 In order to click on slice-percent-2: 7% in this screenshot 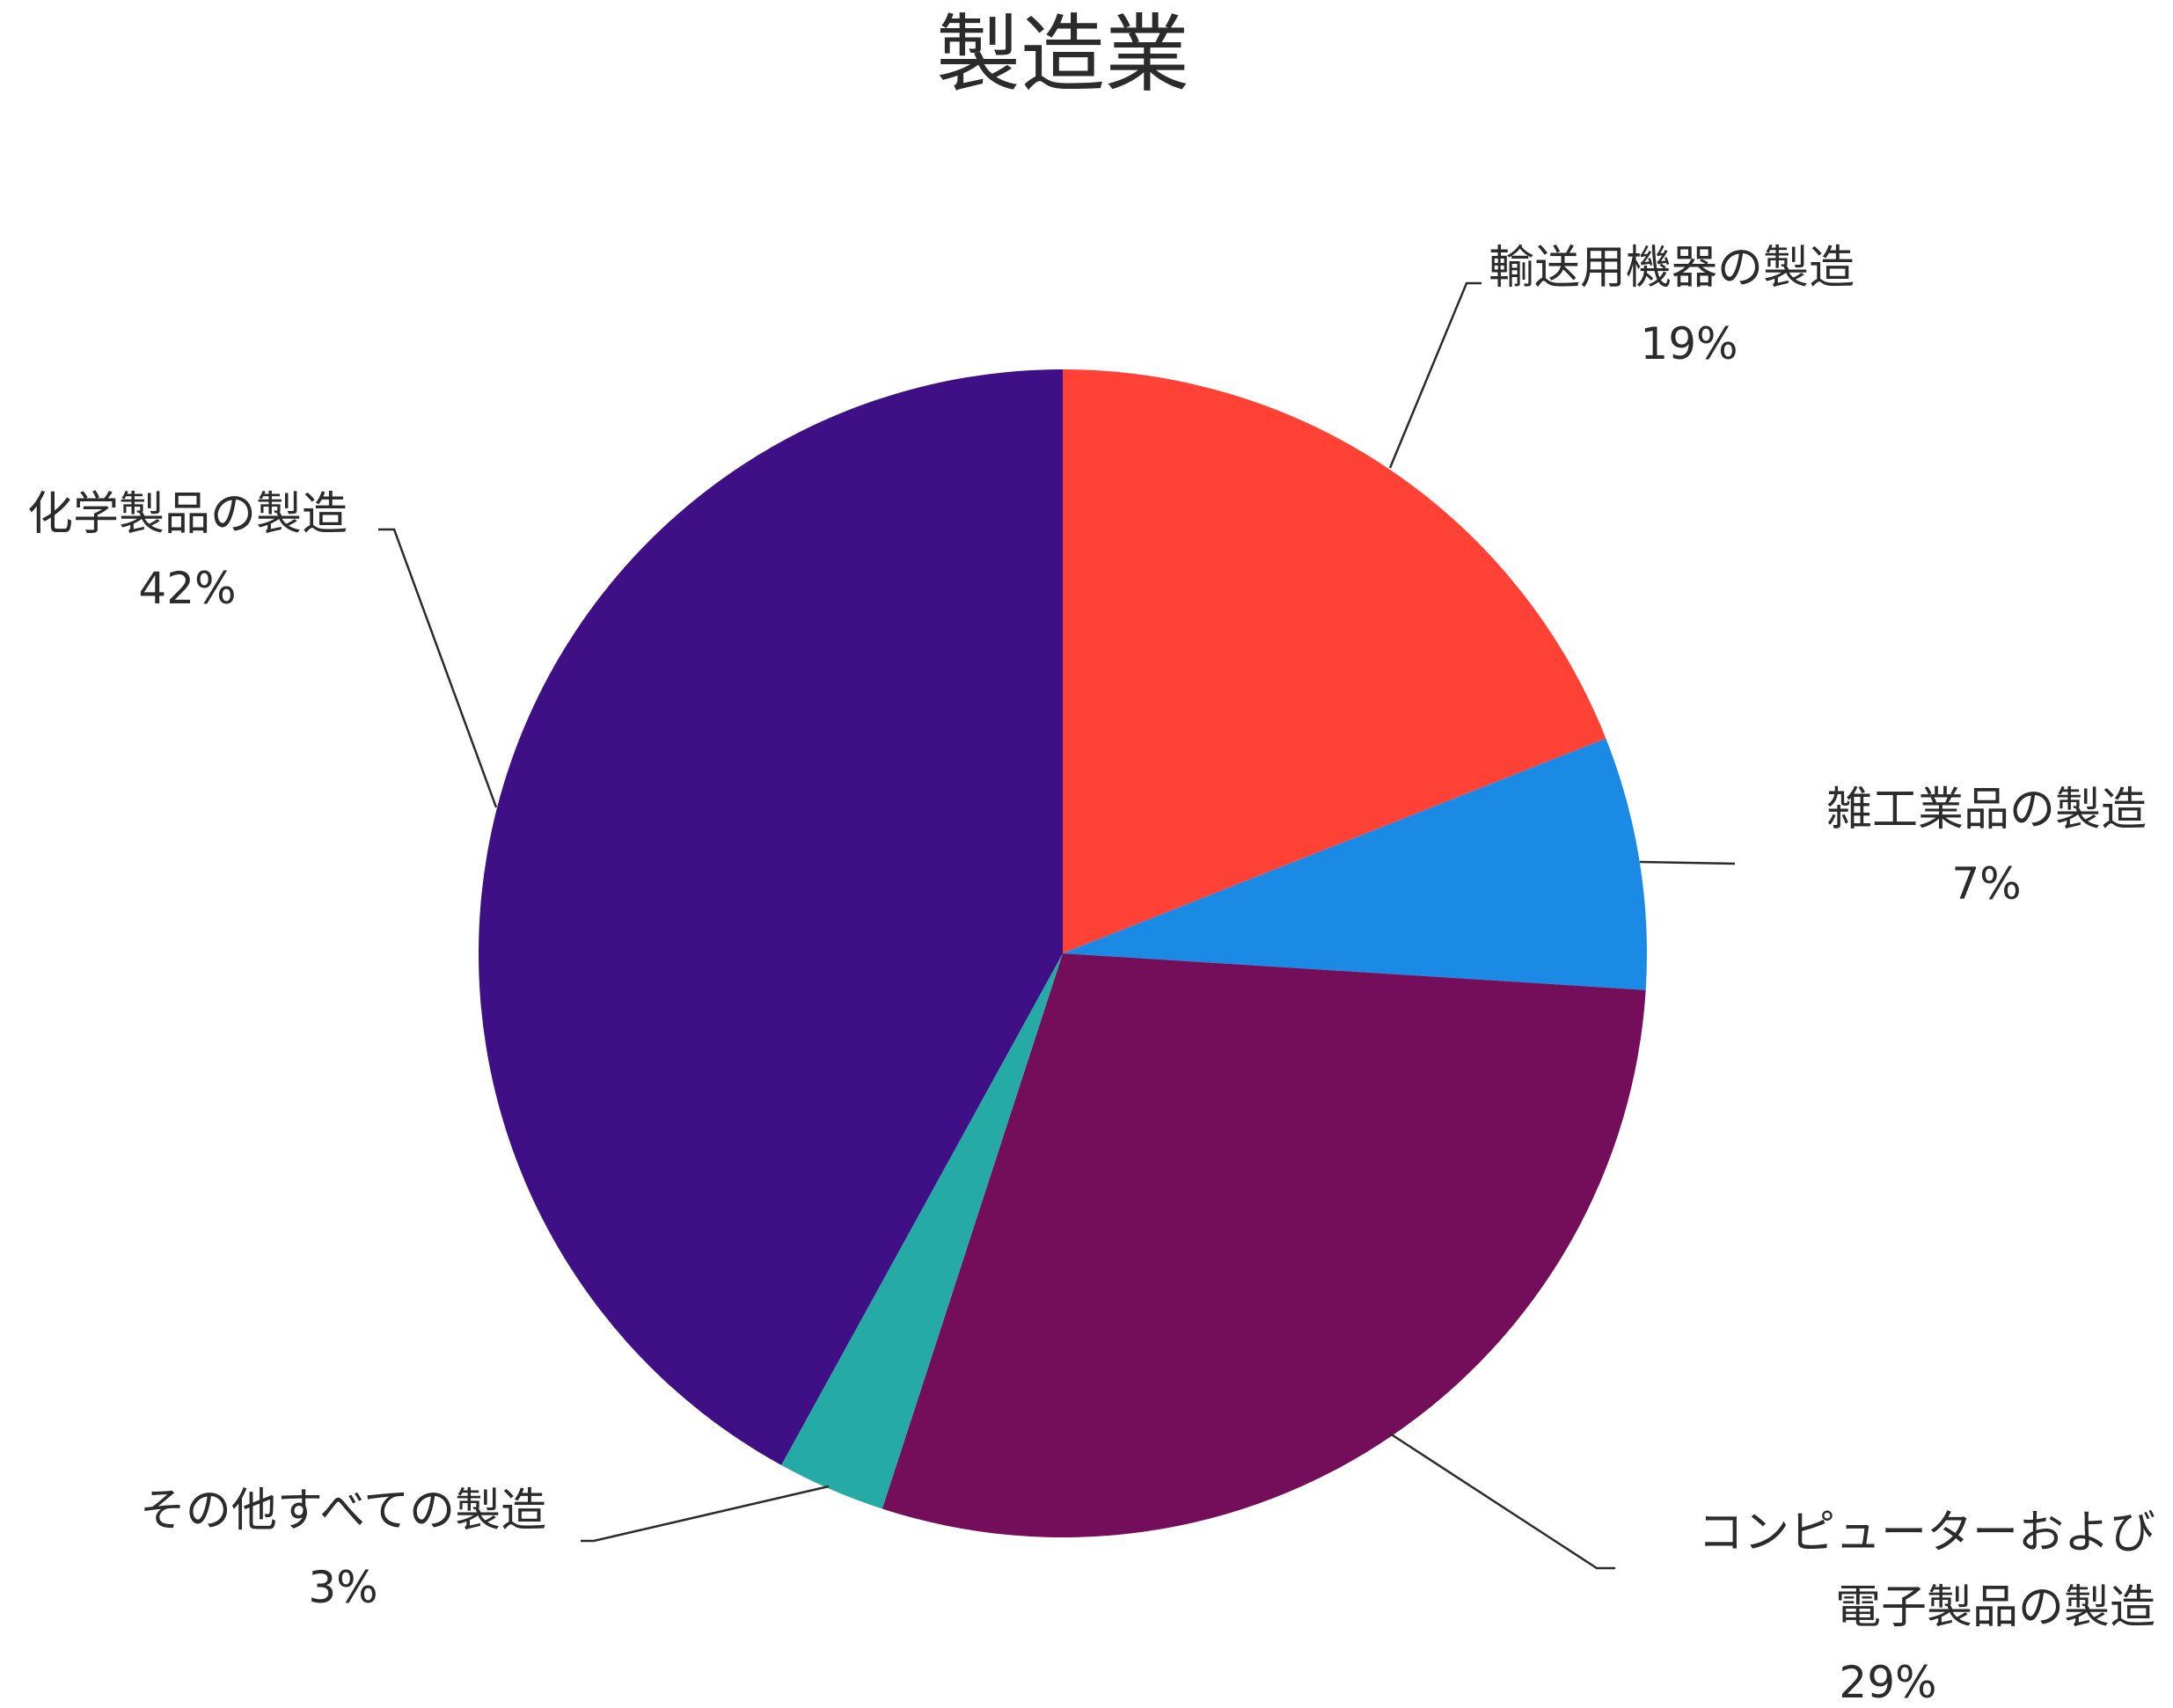, I will do `click(1986, 883)`.